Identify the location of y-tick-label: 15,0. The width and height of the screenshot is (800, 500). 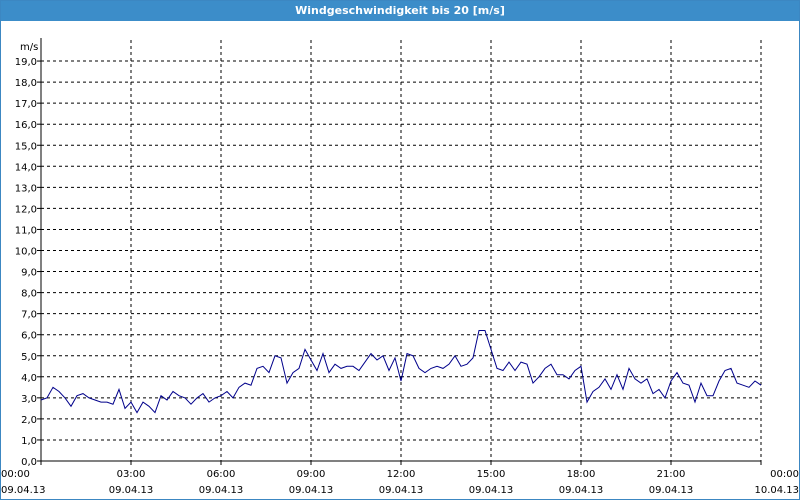
(26, 146).